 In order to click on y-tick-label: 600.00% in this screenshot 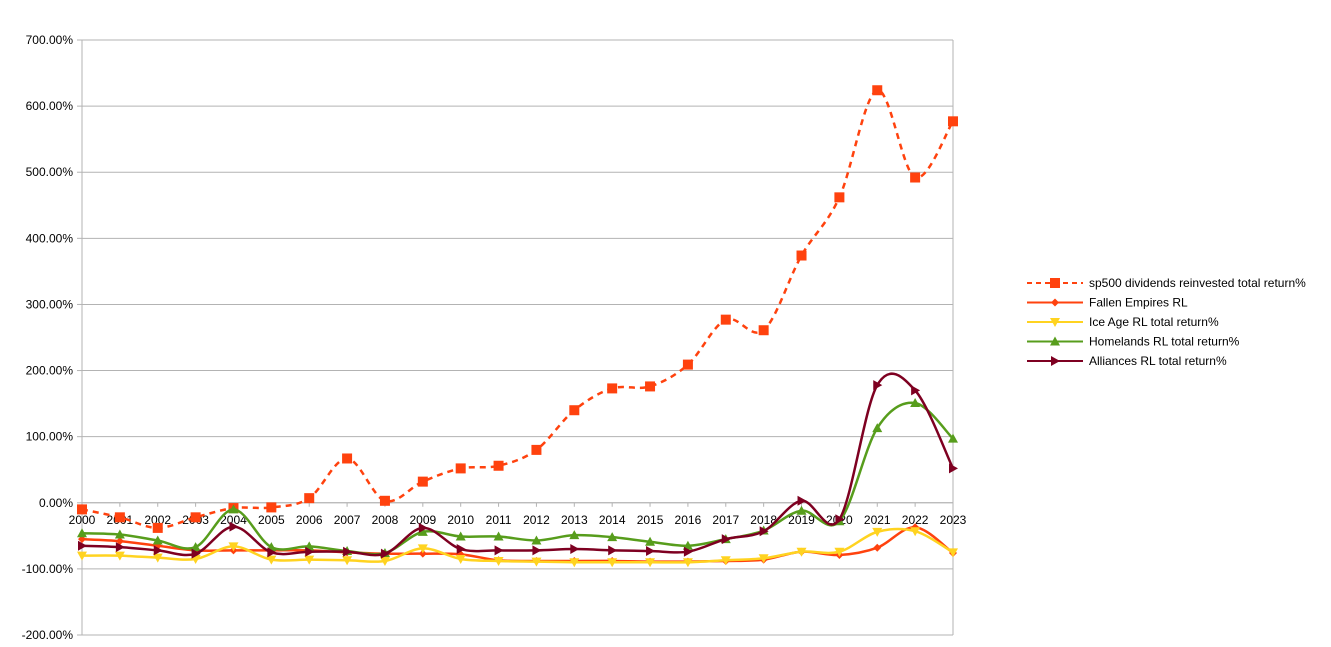, I will do `click(50, 106)`.